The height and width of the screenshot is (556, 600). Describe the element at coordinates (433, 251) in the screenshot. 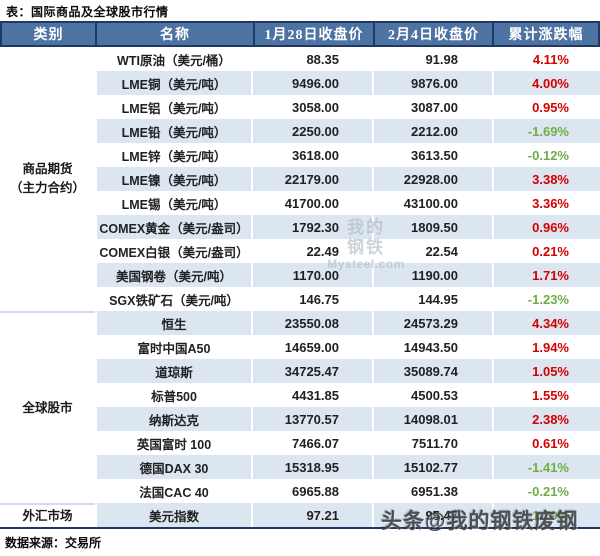

I see `cell-close-feb4: 22.54` at that location.